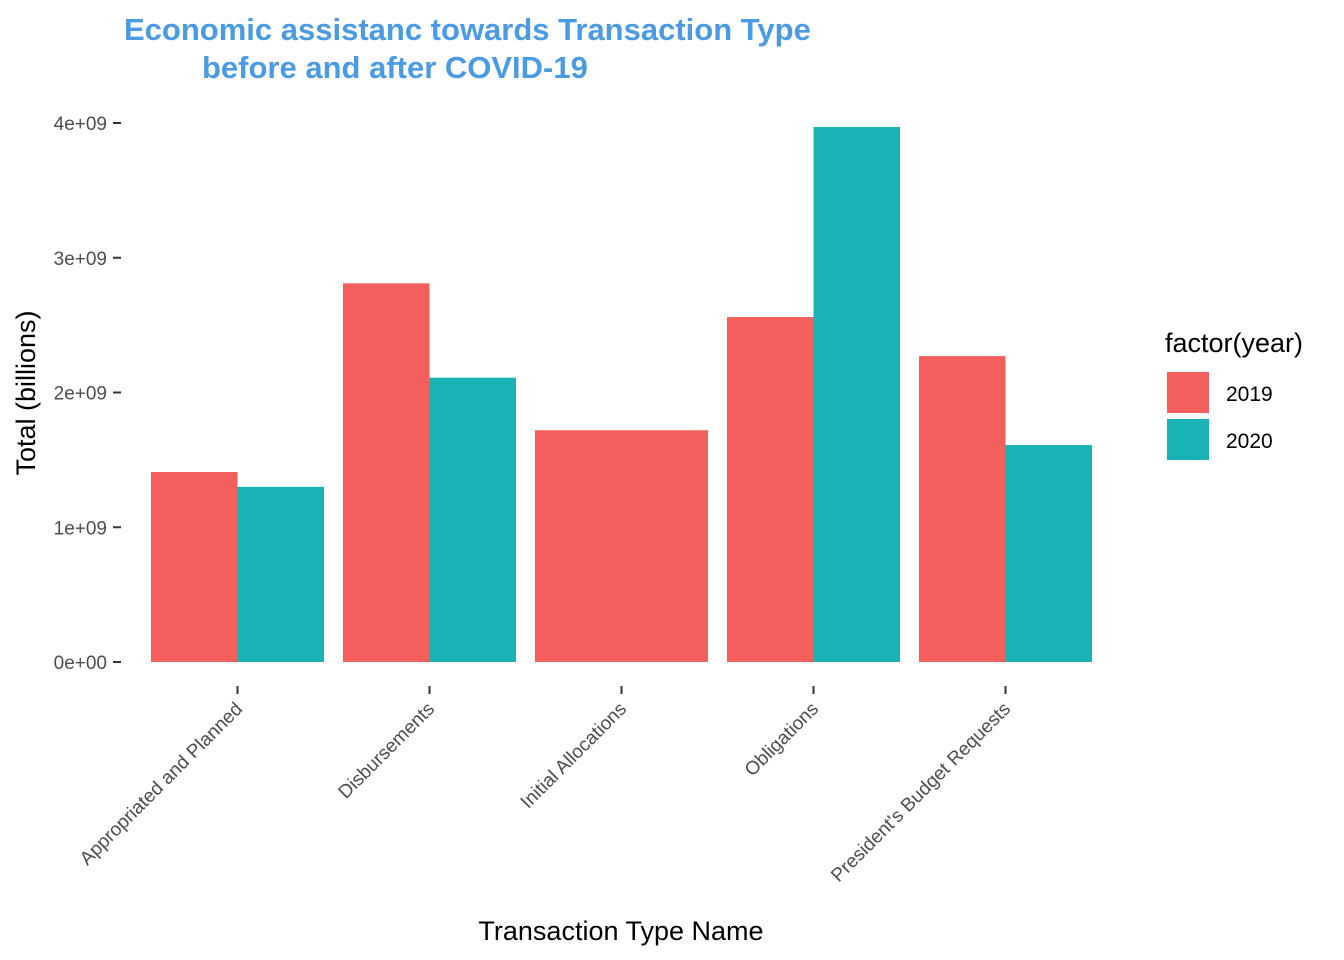  I want to click on y-tick-label: 1e+09, so click(80, 528).